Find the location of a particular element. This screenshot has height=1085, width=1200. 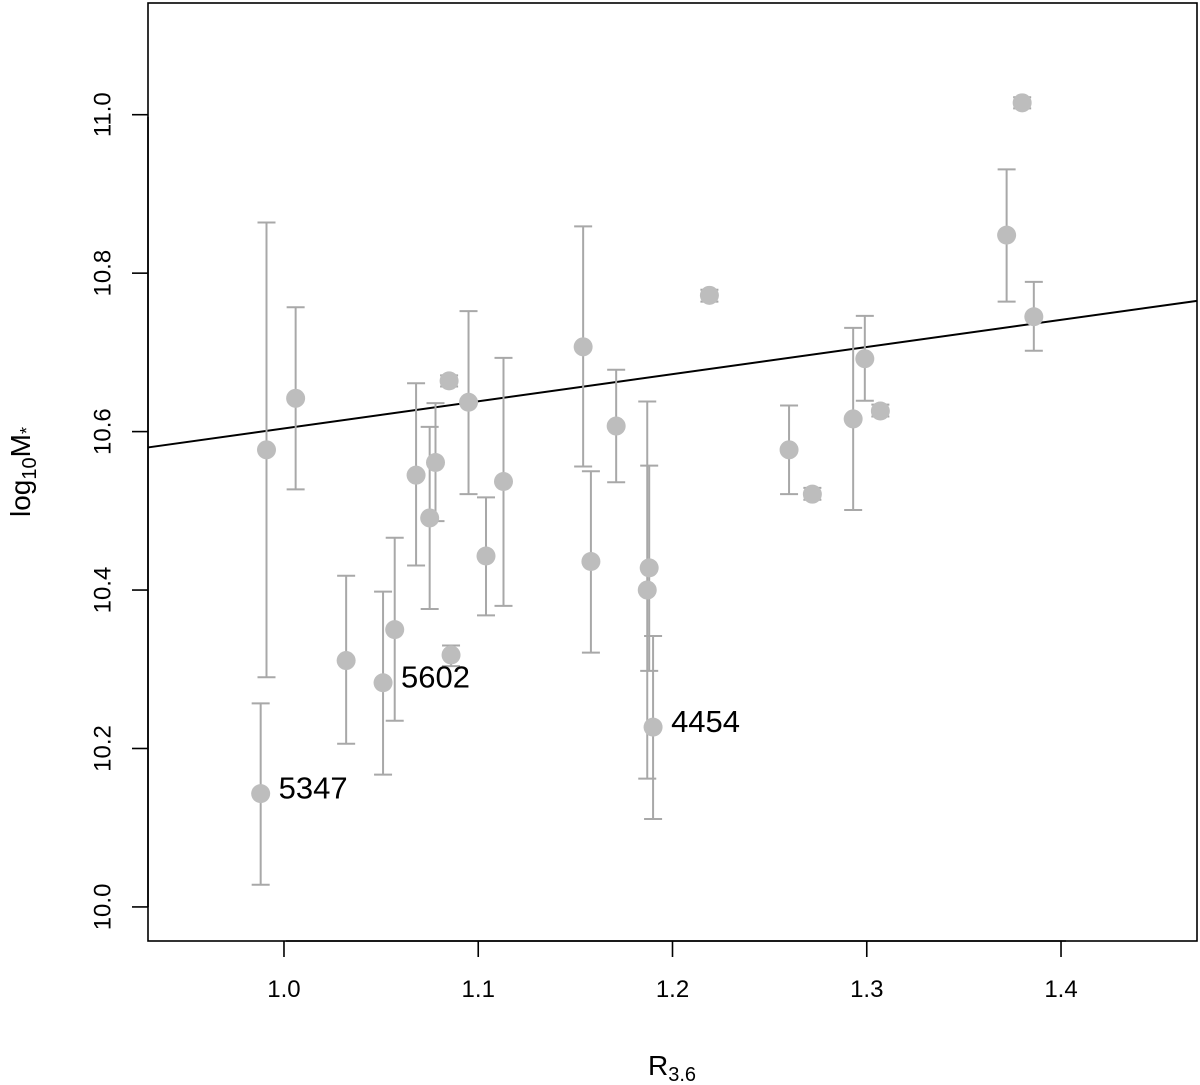

y-tick-label: 10.0 is located at coordinates (102, 907).